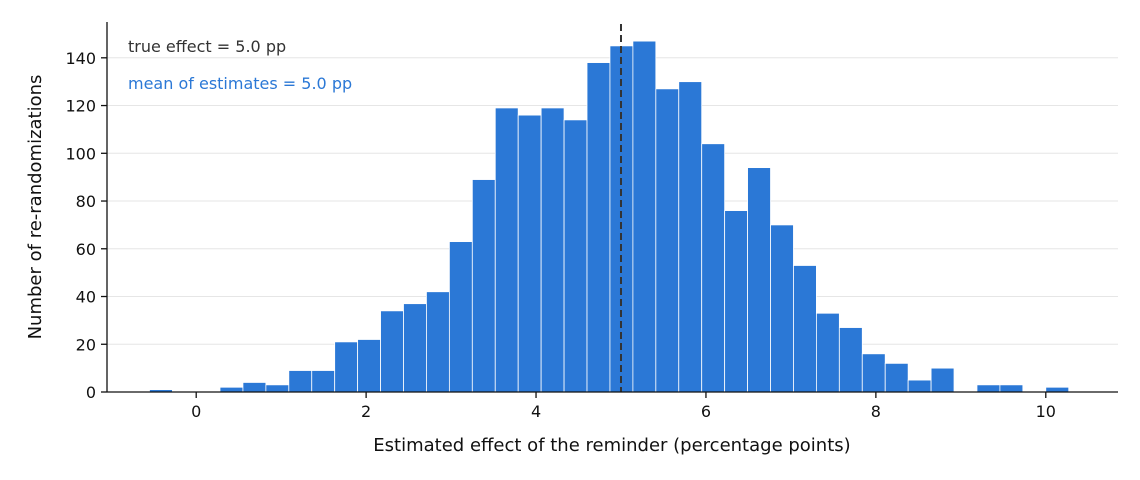  Describe the element at coordinates (80, 58) in the screenshot. I see `y-tick-label: 140` at that location.